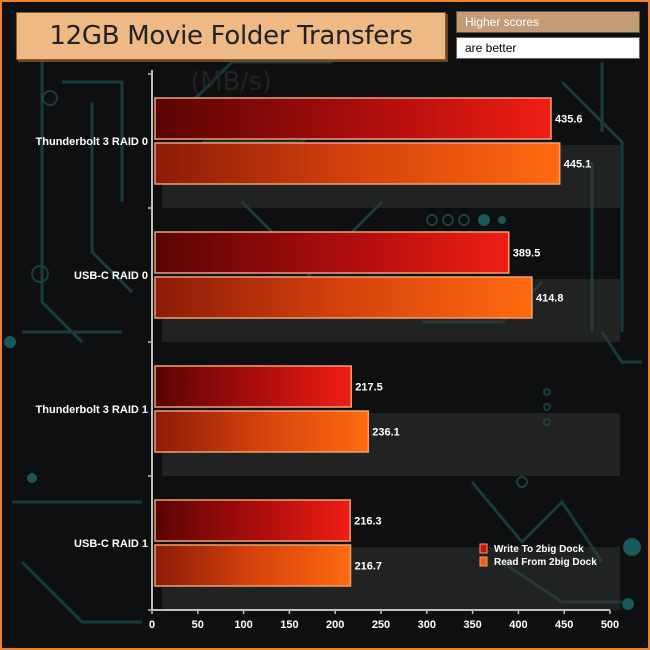  I want to click on note-are-better-text: are better, so click(491, 48).